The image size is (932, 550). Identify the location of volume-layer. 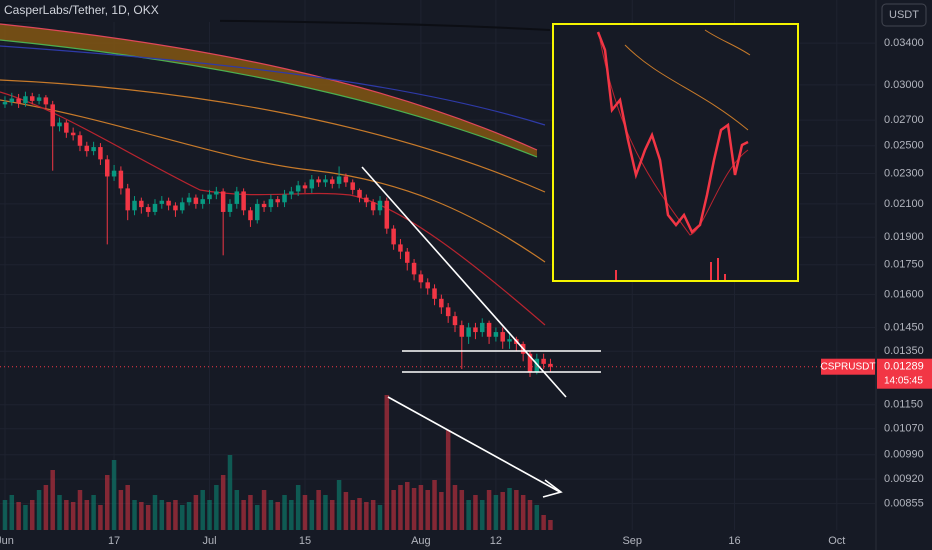
(277, 462).